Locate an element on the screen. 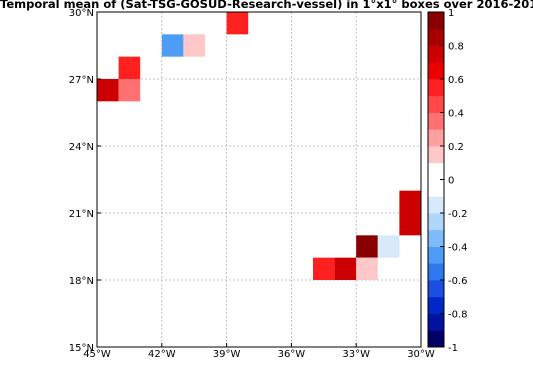 Image resolution: width=533 pixels, height=365 pixels. x-tick-label: 36°W is located at coordinates (292, 354).